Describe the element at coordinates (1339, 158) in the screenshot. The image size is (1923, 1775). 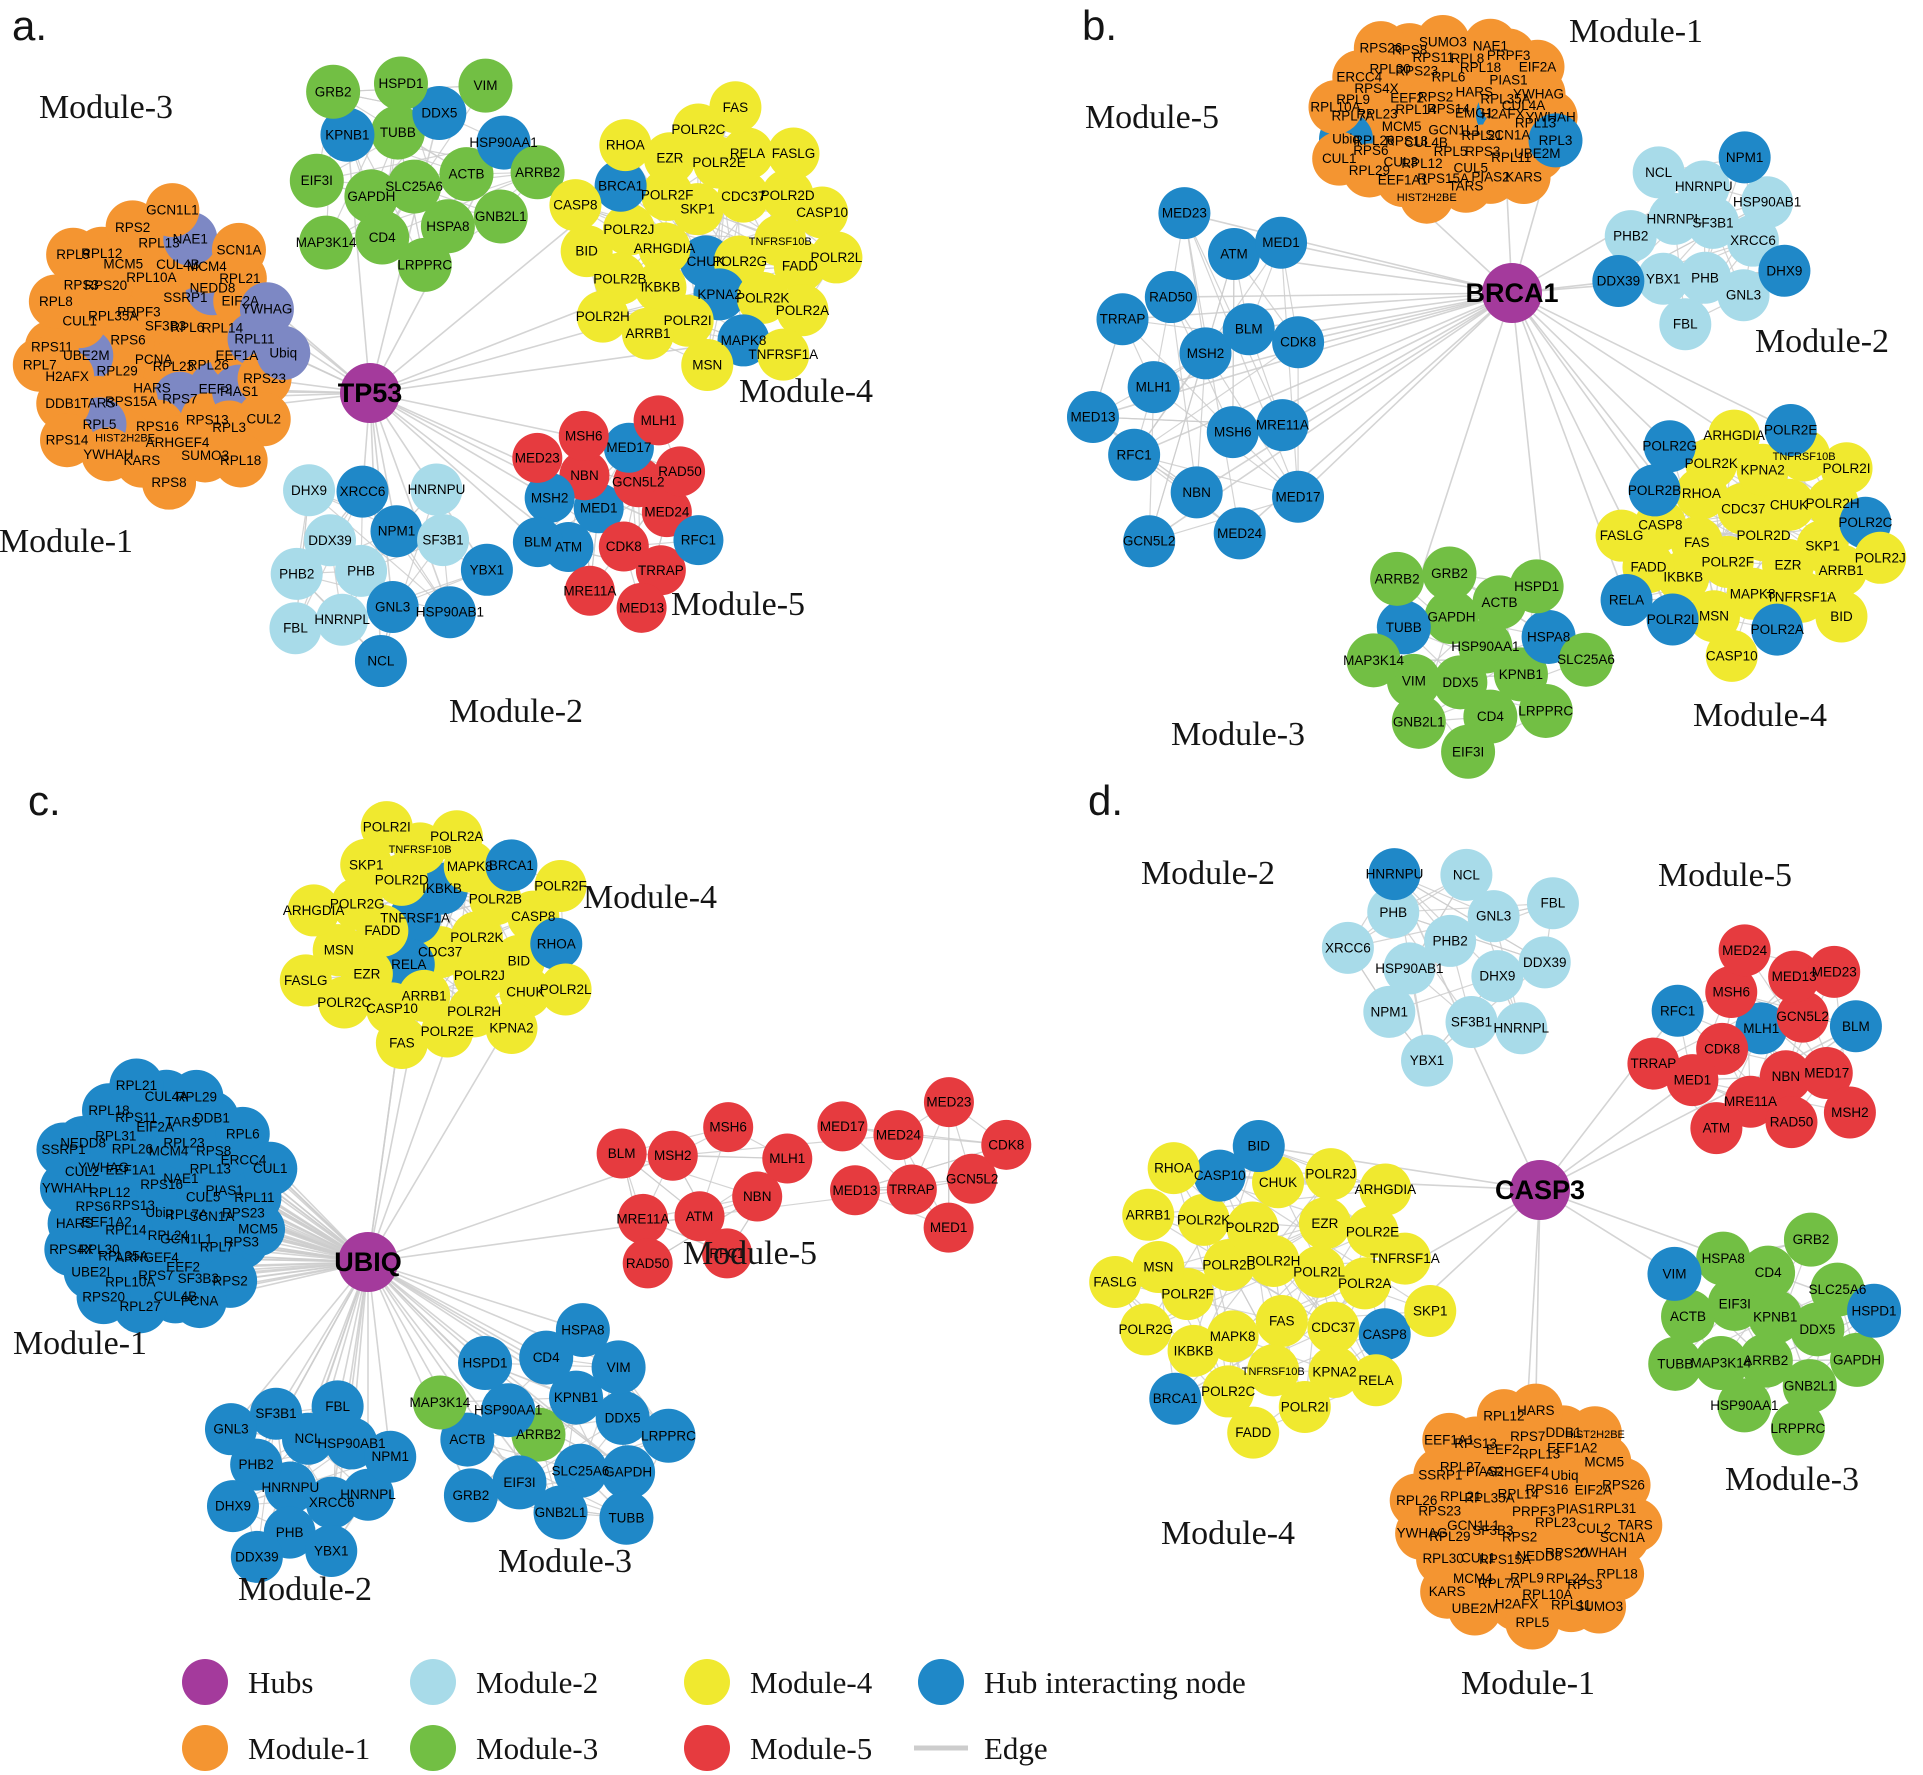
I see `node-label: CUL1` at that location.